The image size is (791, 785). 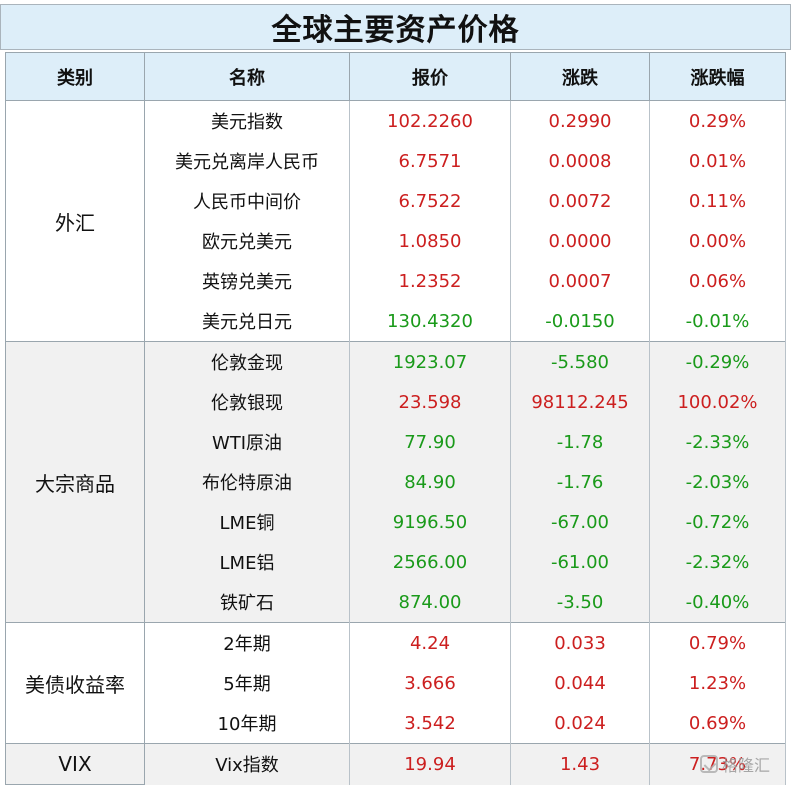 I want to click on pct-cell: -2.03%, so click(x=717, y=482).